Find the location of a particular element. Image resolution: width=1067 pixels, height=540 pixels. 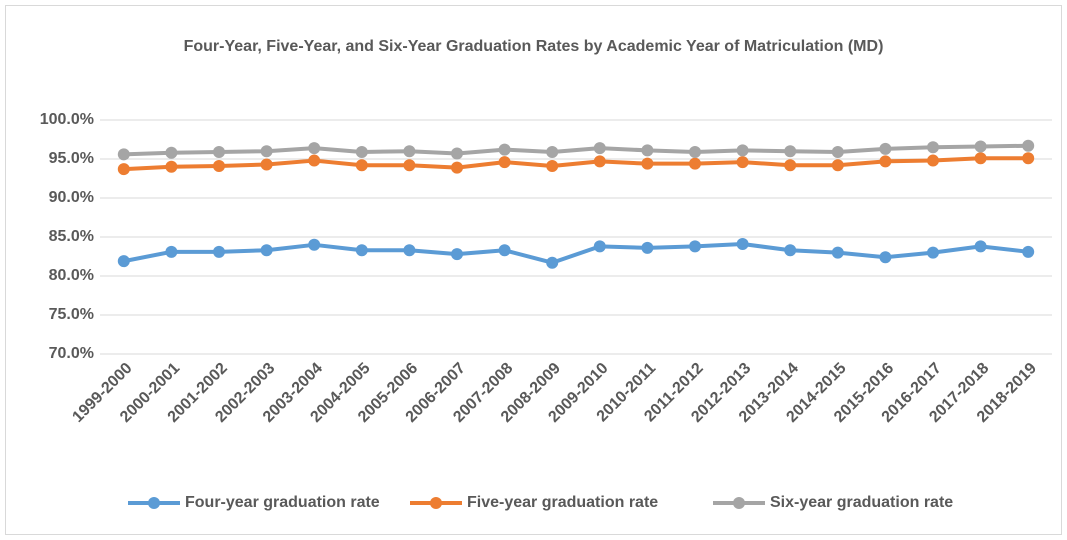

y-tick-label: 70.0% is located at coordinates (71, 353).